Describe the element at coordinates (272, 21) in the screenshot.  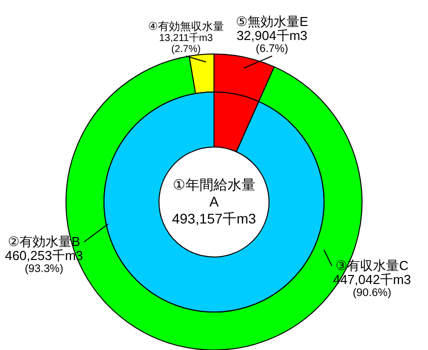
I see `slice-label: ⑤無効水量E` at that location.